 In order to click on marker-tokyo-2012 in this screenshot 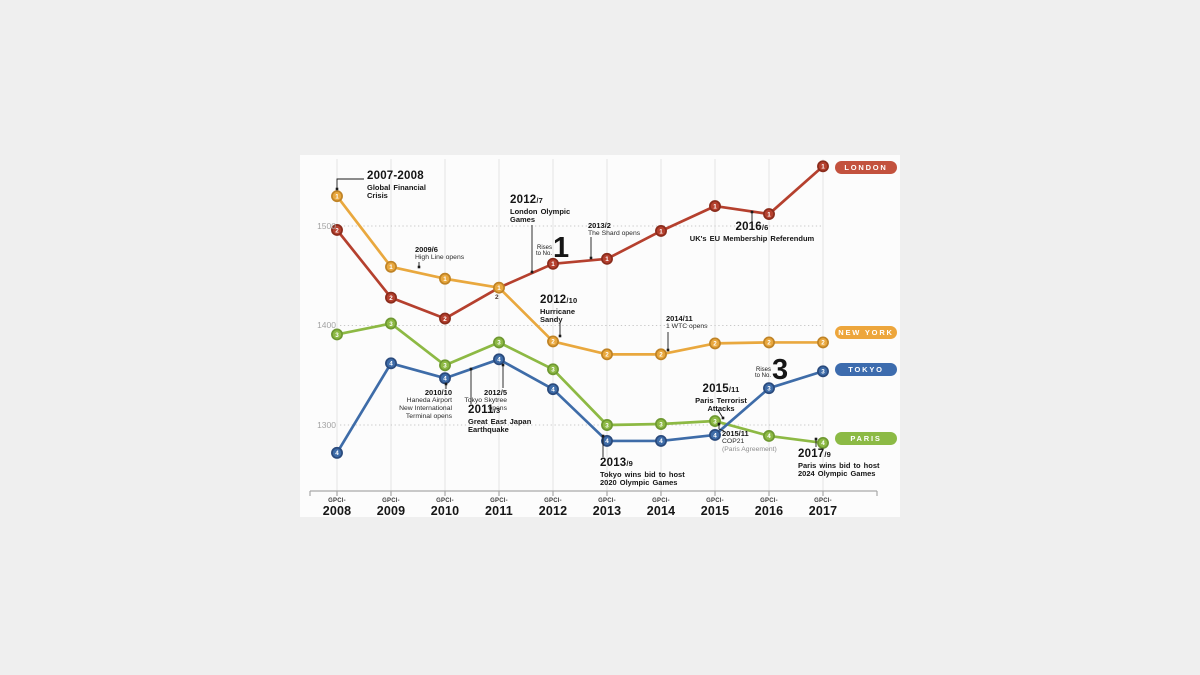, I will do `click(553, 389)`.